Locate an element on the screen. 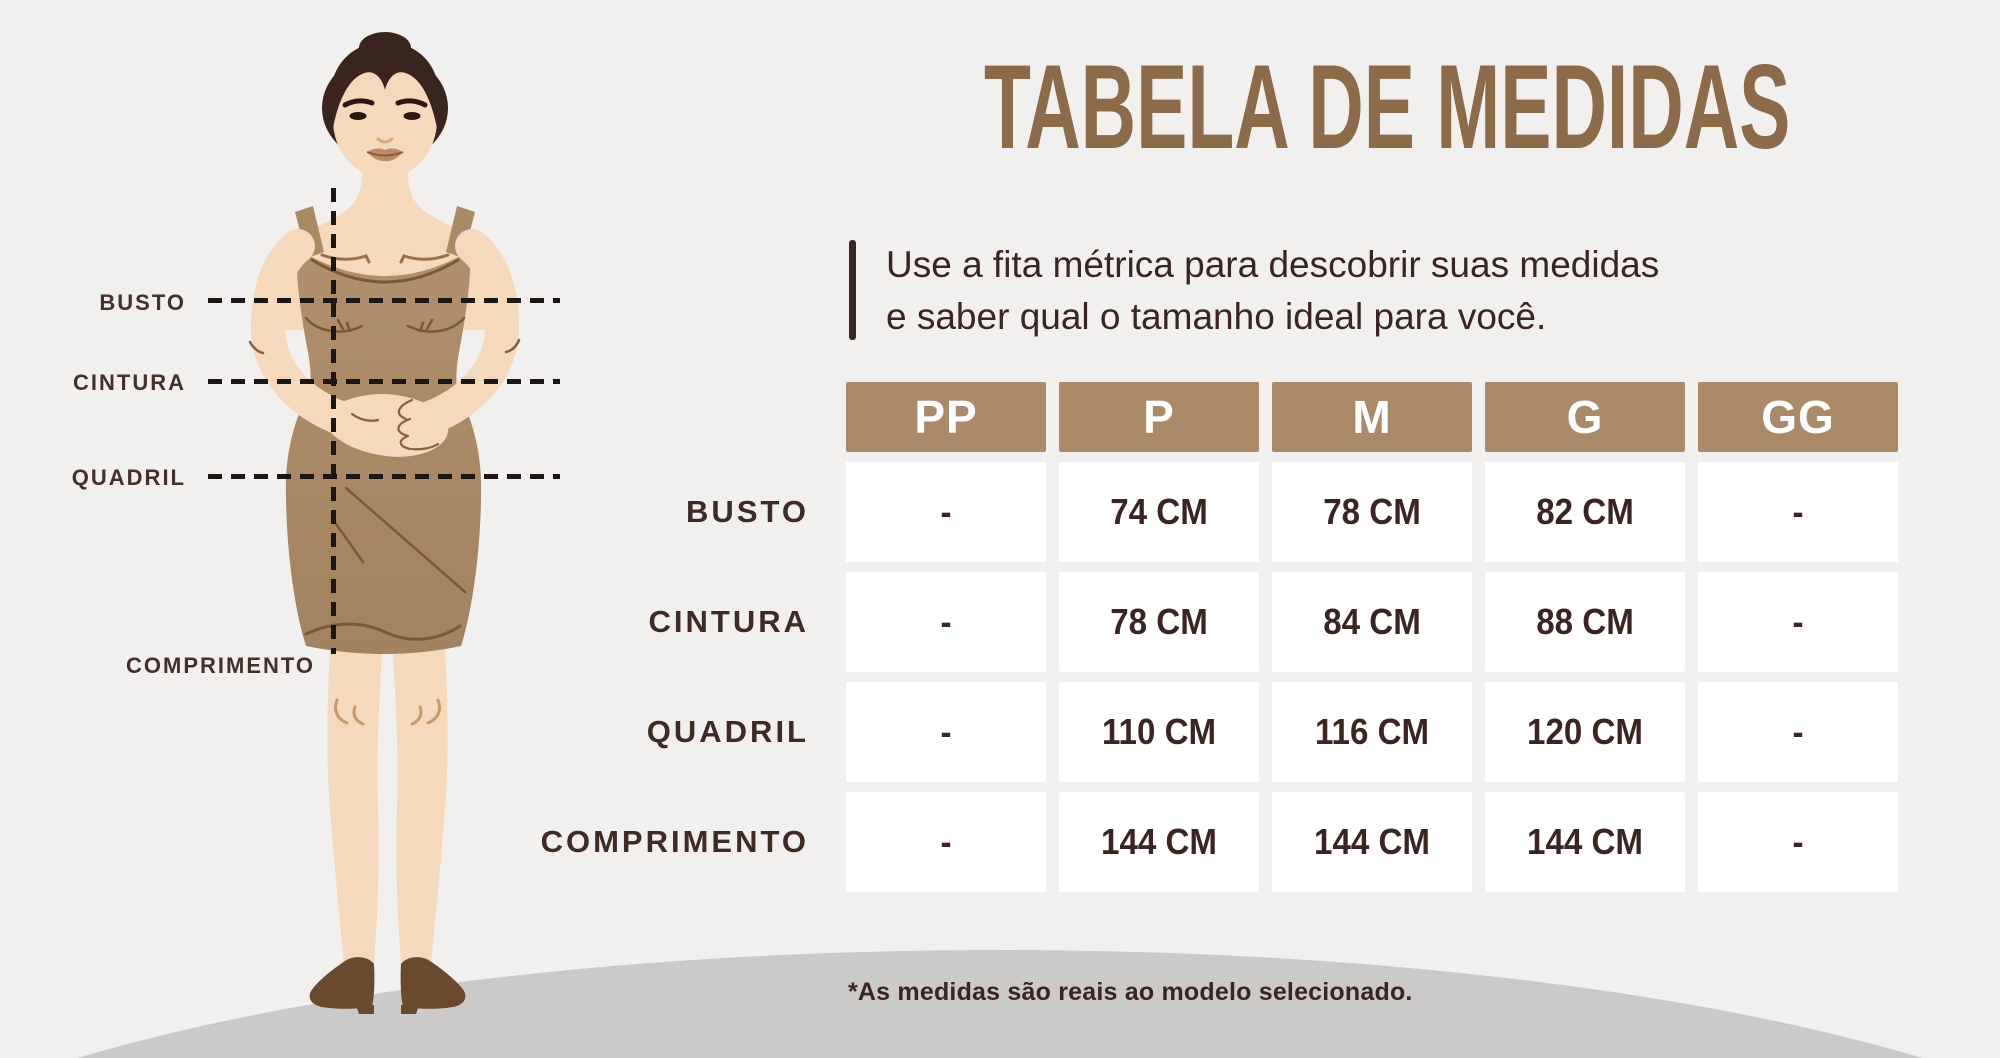 This screenshot has width=2000, height=1058. hands is located at coordinates (384, 425).